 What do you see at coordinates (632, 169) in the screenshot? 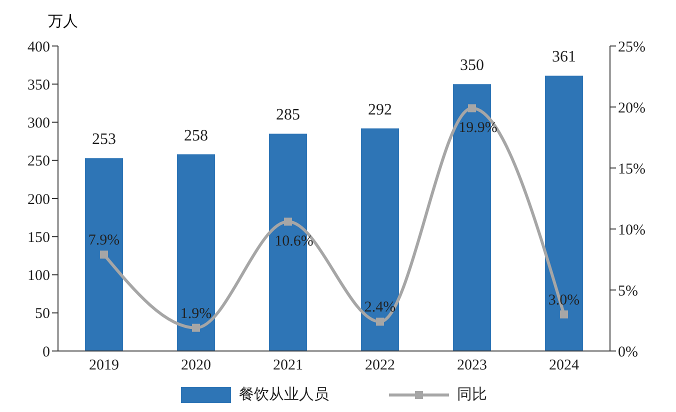
I see `y2-tick-label: 15%` at bounding box center [632, 169].